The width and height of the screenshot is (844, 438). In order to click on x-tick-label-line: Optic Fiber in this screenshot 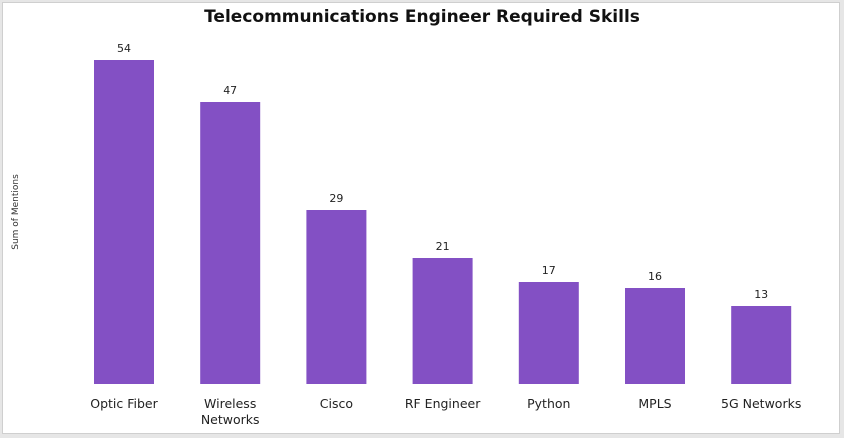, I will do `click(124, 403)`.